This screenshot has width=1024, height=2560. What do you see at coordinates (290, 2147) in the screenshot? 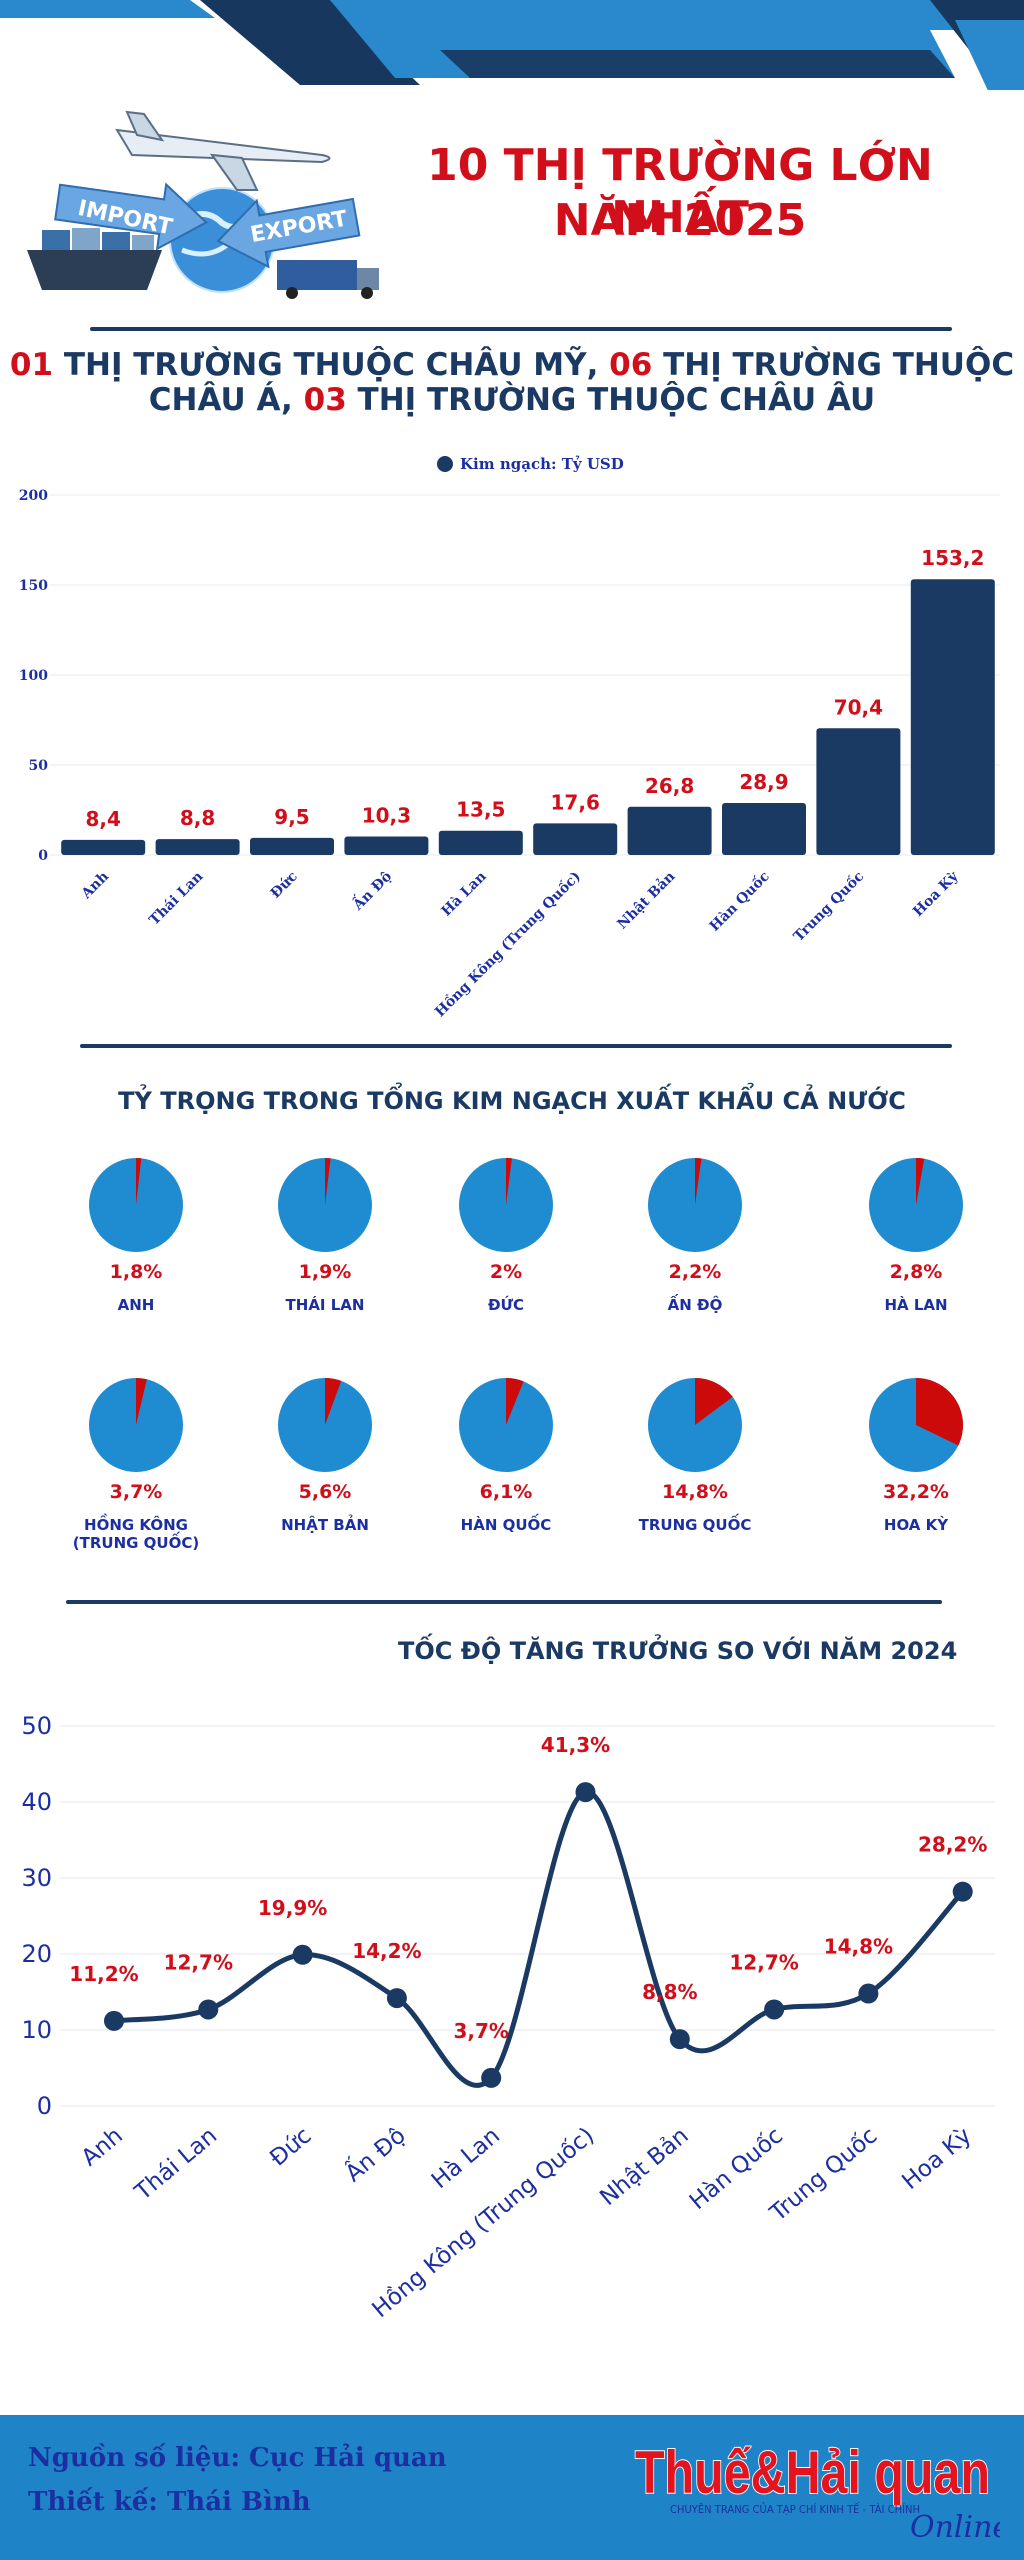
I see `line-x-tick: Đức` at bounding box center [290, 2147].